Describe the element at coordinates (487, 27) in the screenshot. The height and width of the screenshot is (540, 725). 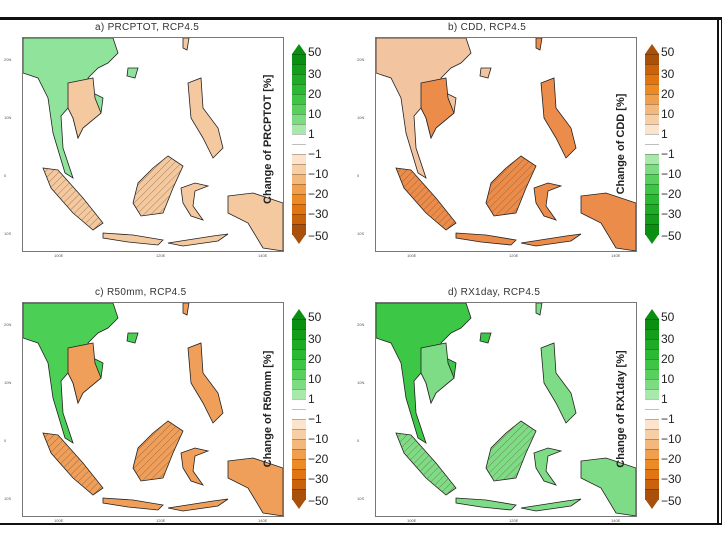
I see `panel-title: b) CDD, RCP4.5` at that location.